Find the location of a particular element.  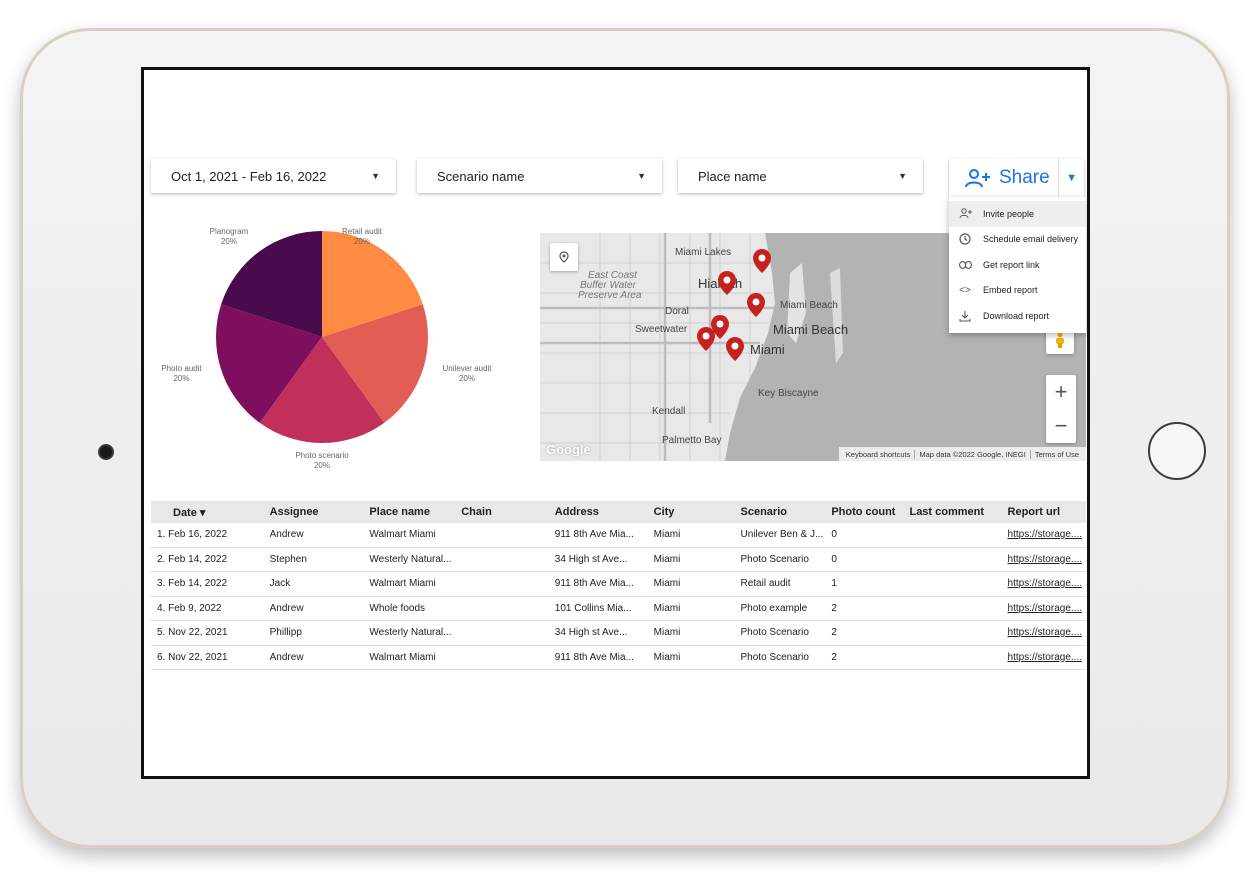

camera-icon is located at coordinates (106, 452).